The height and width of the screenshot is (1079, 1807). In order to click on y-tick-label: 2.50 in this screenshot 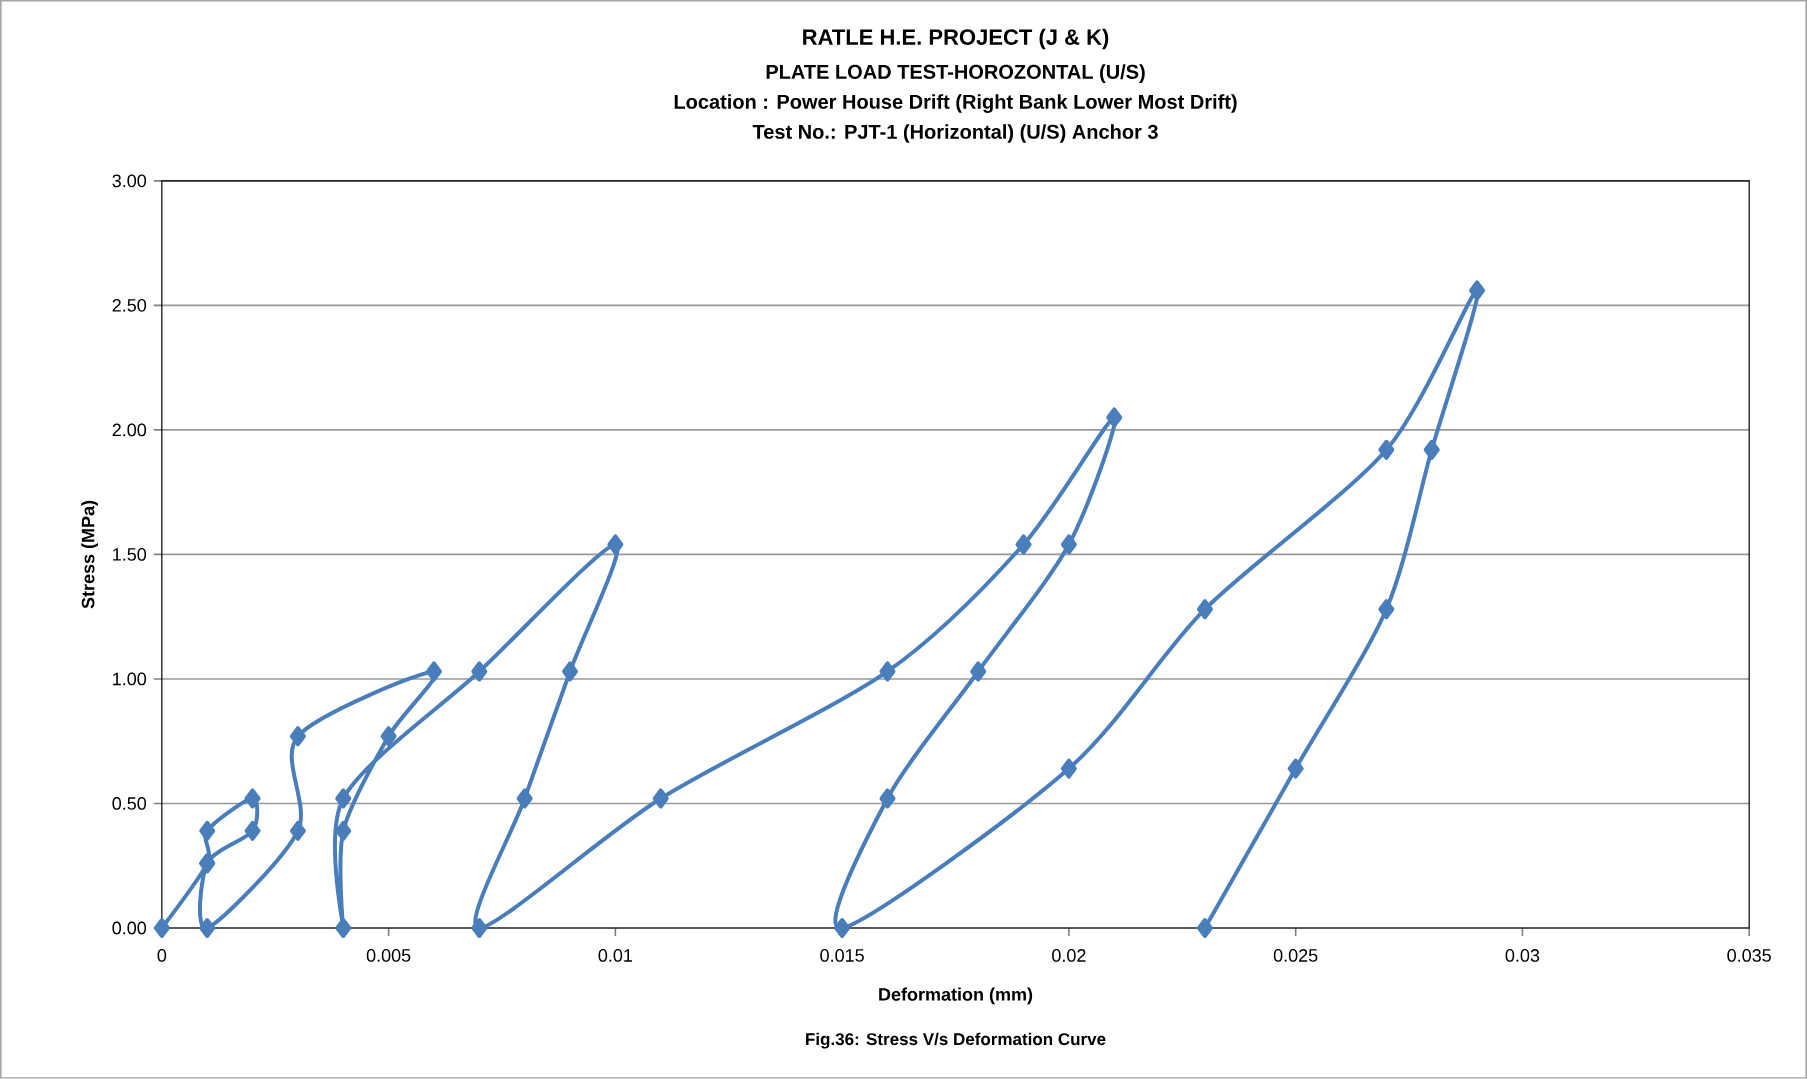, I will do `click(129, 305)`.